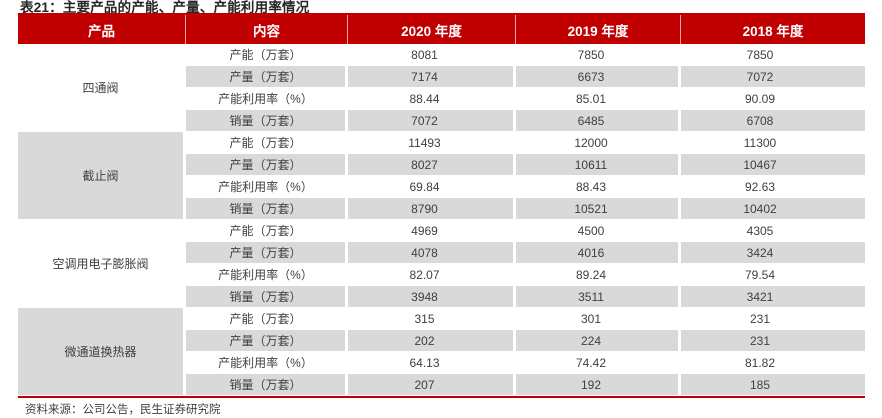 The image size is (882, 418). Describe the element at coordinates (432, 363) in the screenshot. I see `value-cell: 64.13` at that location.